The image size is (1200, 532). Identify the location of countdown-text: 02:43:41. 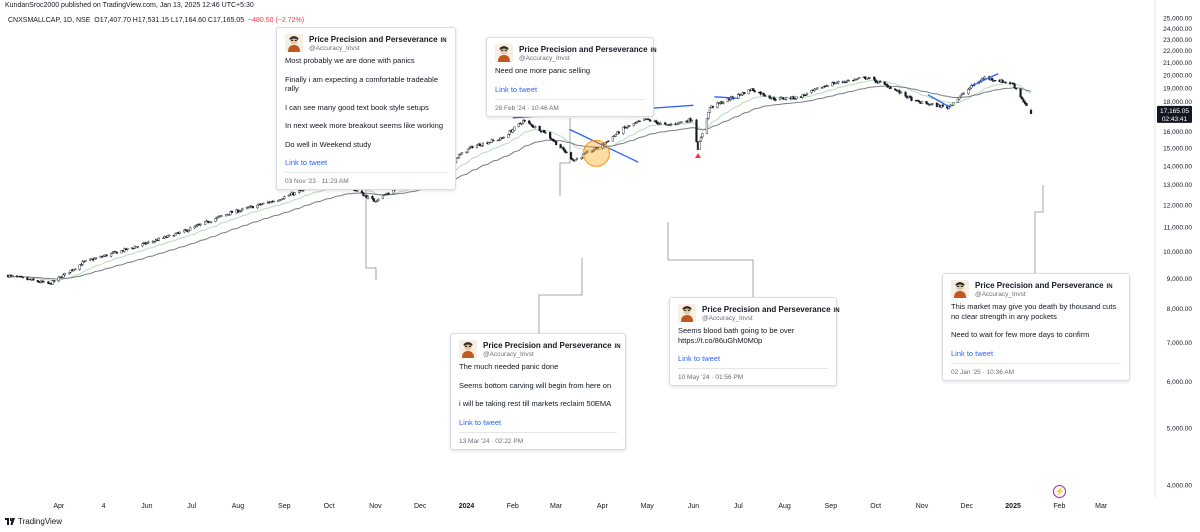
(1175, 119).